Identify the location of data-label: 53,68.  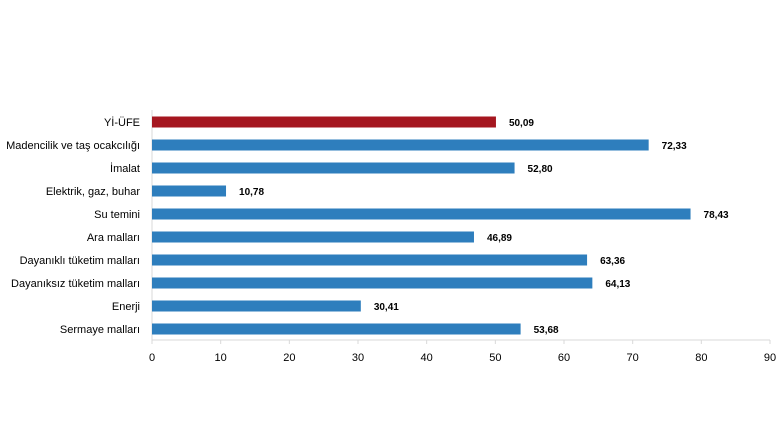
(546, 330).